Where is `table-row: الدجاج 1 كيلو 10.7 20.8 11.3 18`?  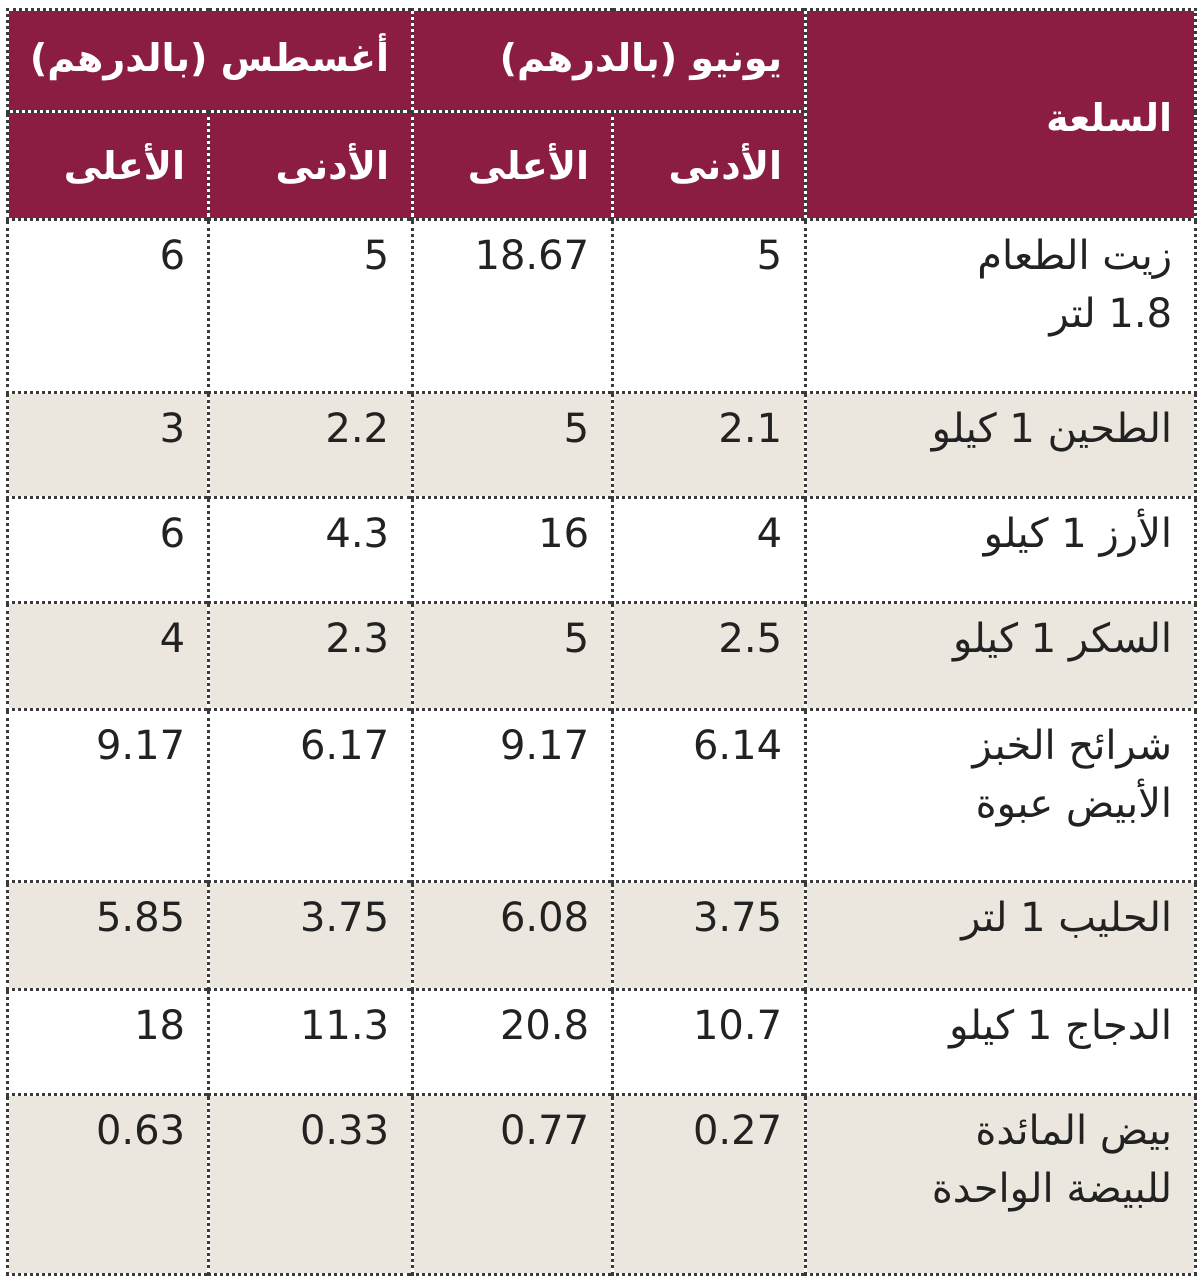
table-row: الدجاج 1 كيلو 10.7 20.8 11.3 18 is located at coordinates (601, 1042).